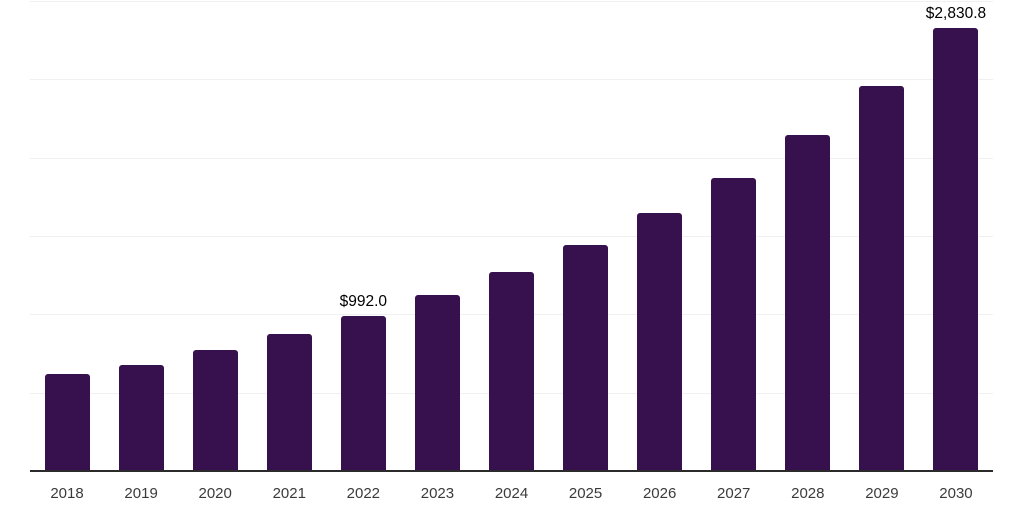 The height and width of the screenshot is (512, 1024). I want to click on bar-2018, so click(67, 422).